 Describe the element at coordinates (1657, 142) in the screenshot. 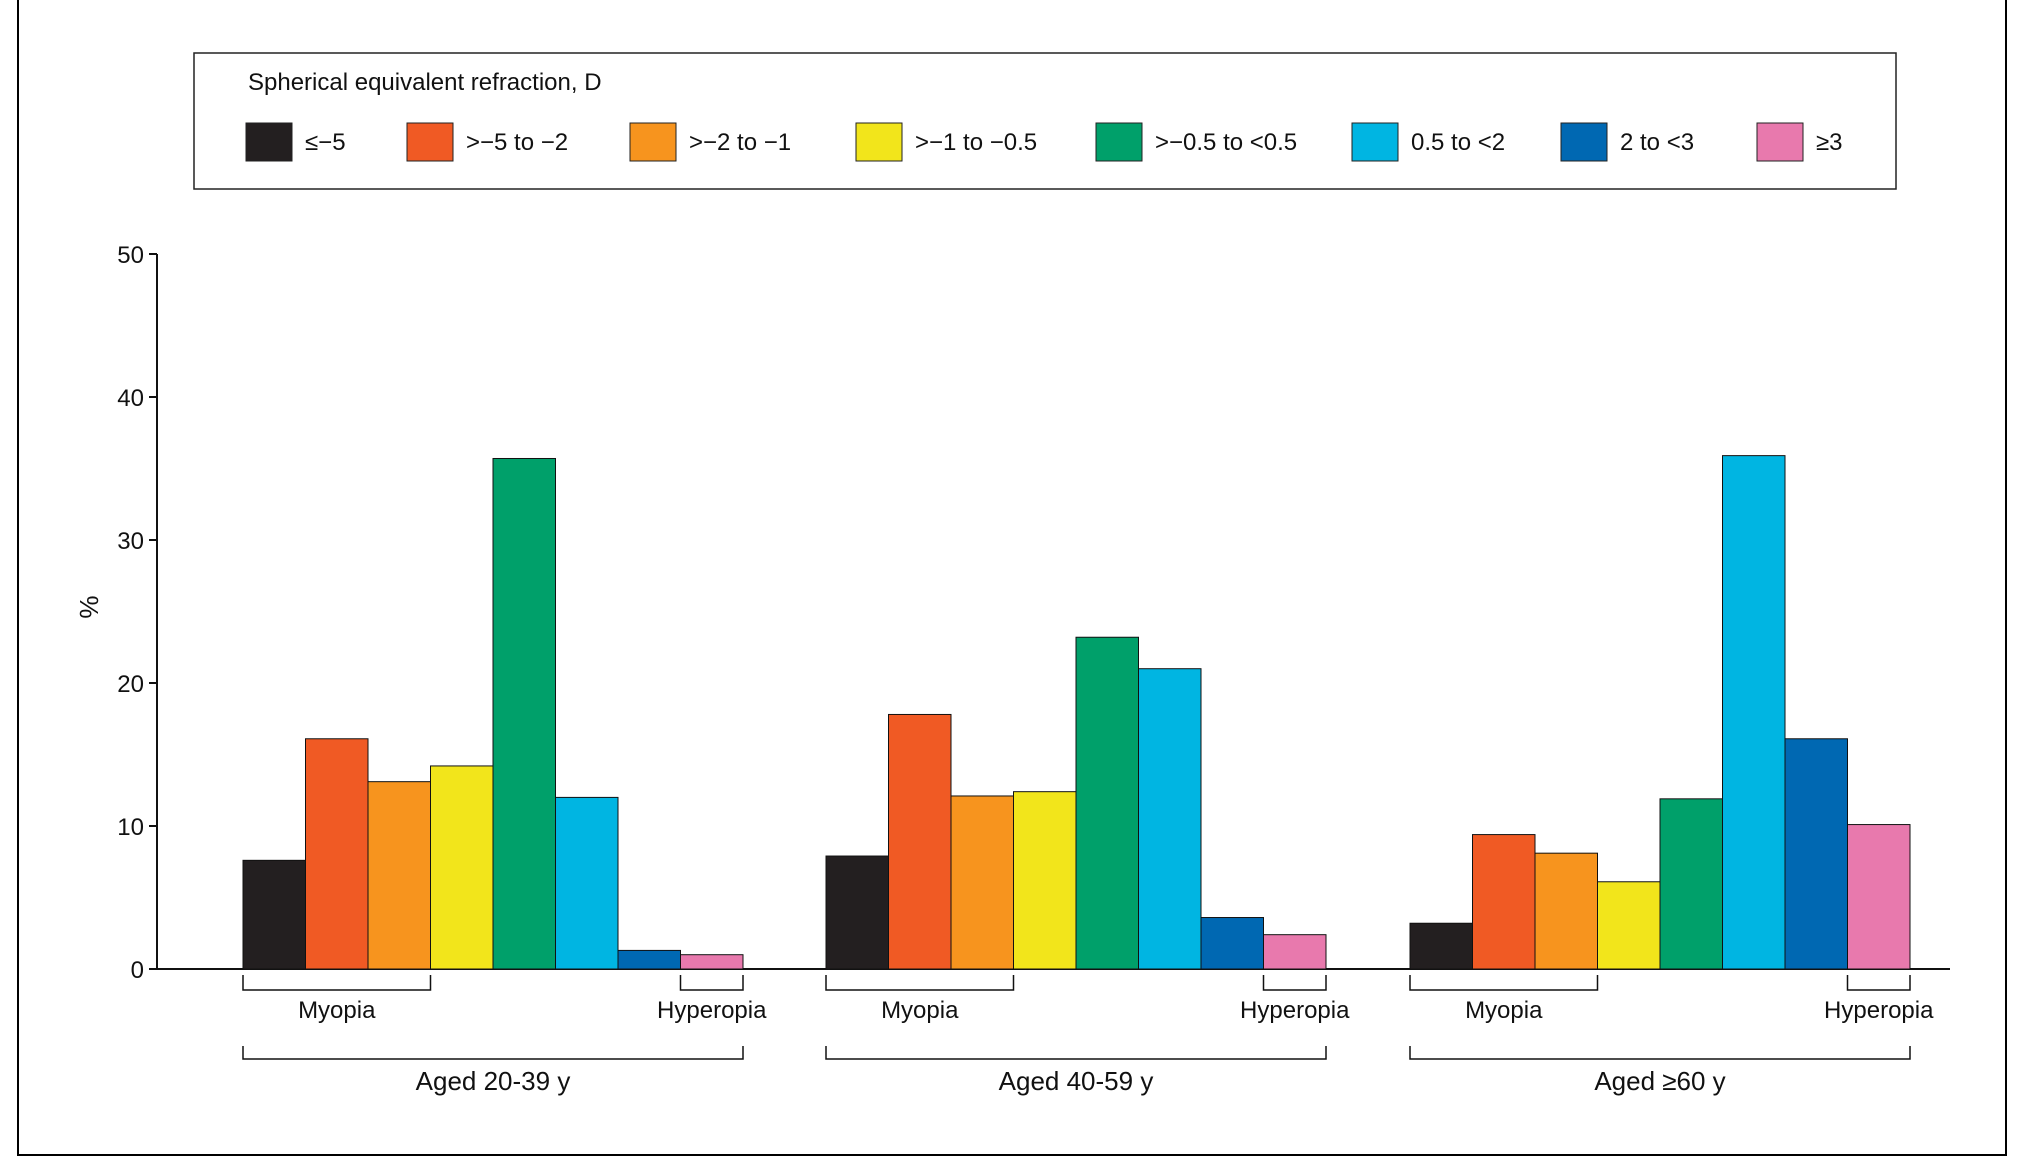

I see `legend-label: 2 to <3` at that location.